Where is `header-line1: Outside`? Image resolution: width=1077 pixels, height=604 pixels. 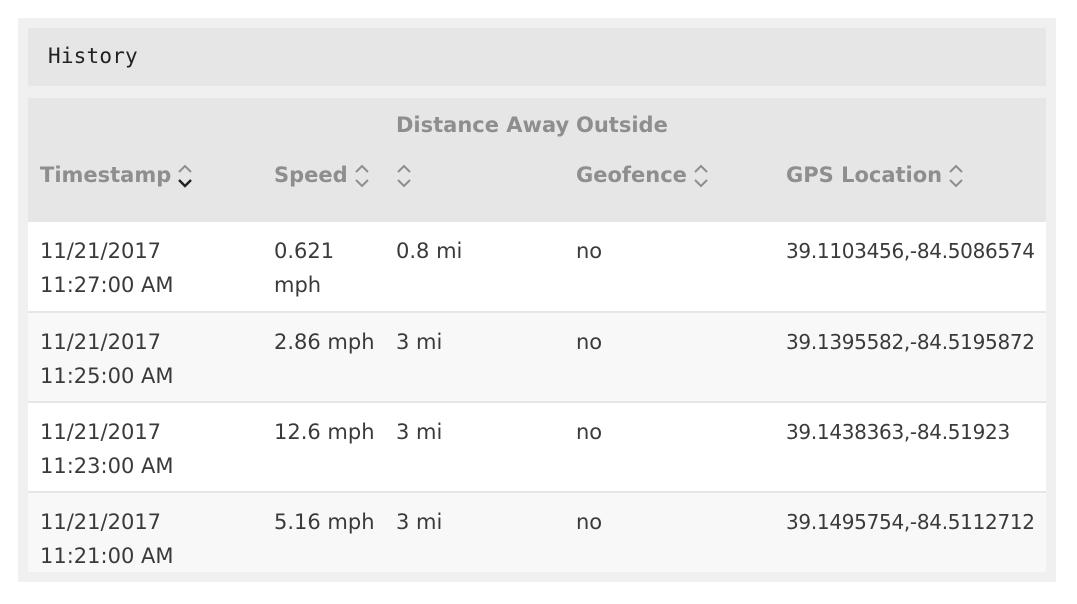 header-line1: Outside is located at coordinates (622, 125).